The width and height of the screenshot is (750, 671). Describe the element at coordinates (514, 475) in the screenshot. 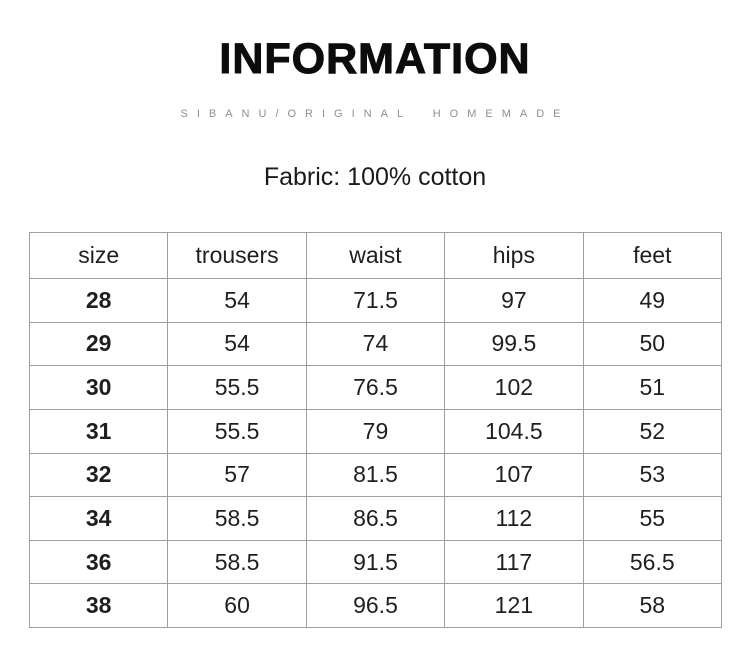

I see `hips-value: 107` at that location.